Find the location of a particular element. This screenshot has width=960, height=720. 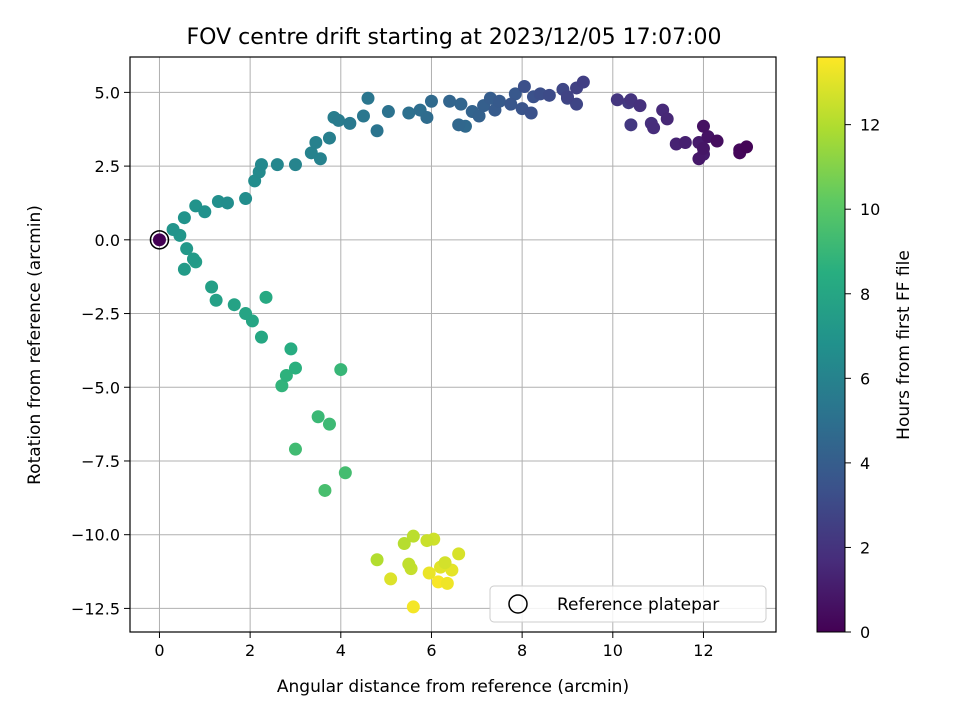

x-tick-label: 8 is located at coordinates (522, 650).